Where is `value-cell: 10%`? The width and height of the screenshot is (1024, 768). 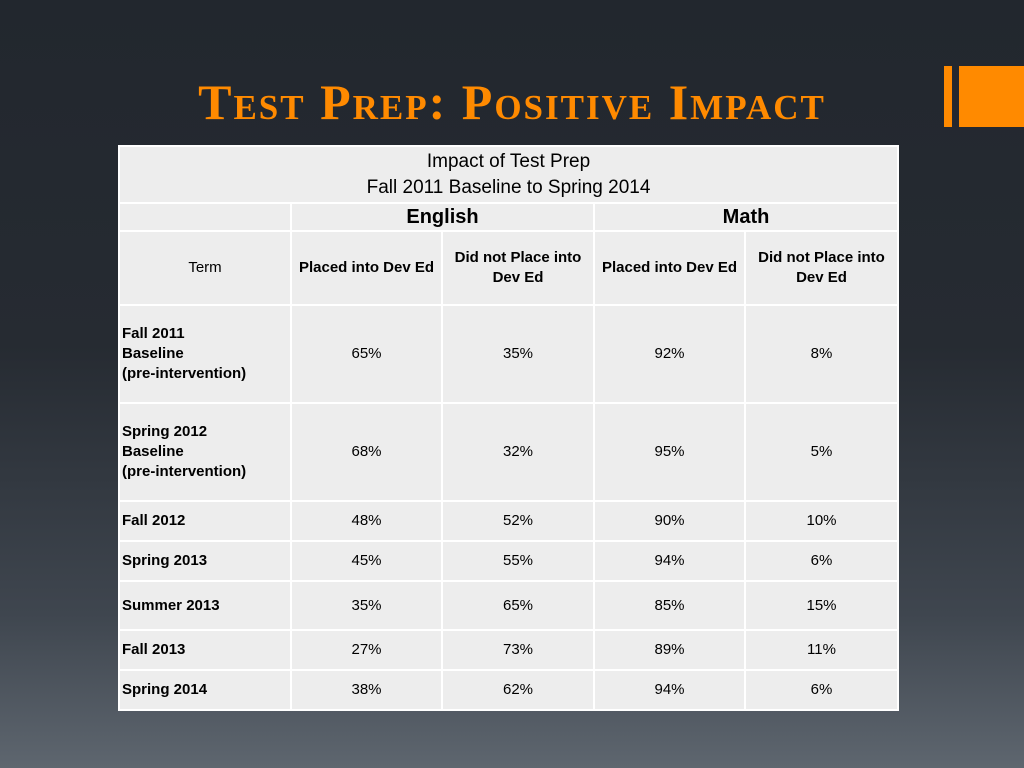
value-cell: 10% is located at coordinates (821, 521).